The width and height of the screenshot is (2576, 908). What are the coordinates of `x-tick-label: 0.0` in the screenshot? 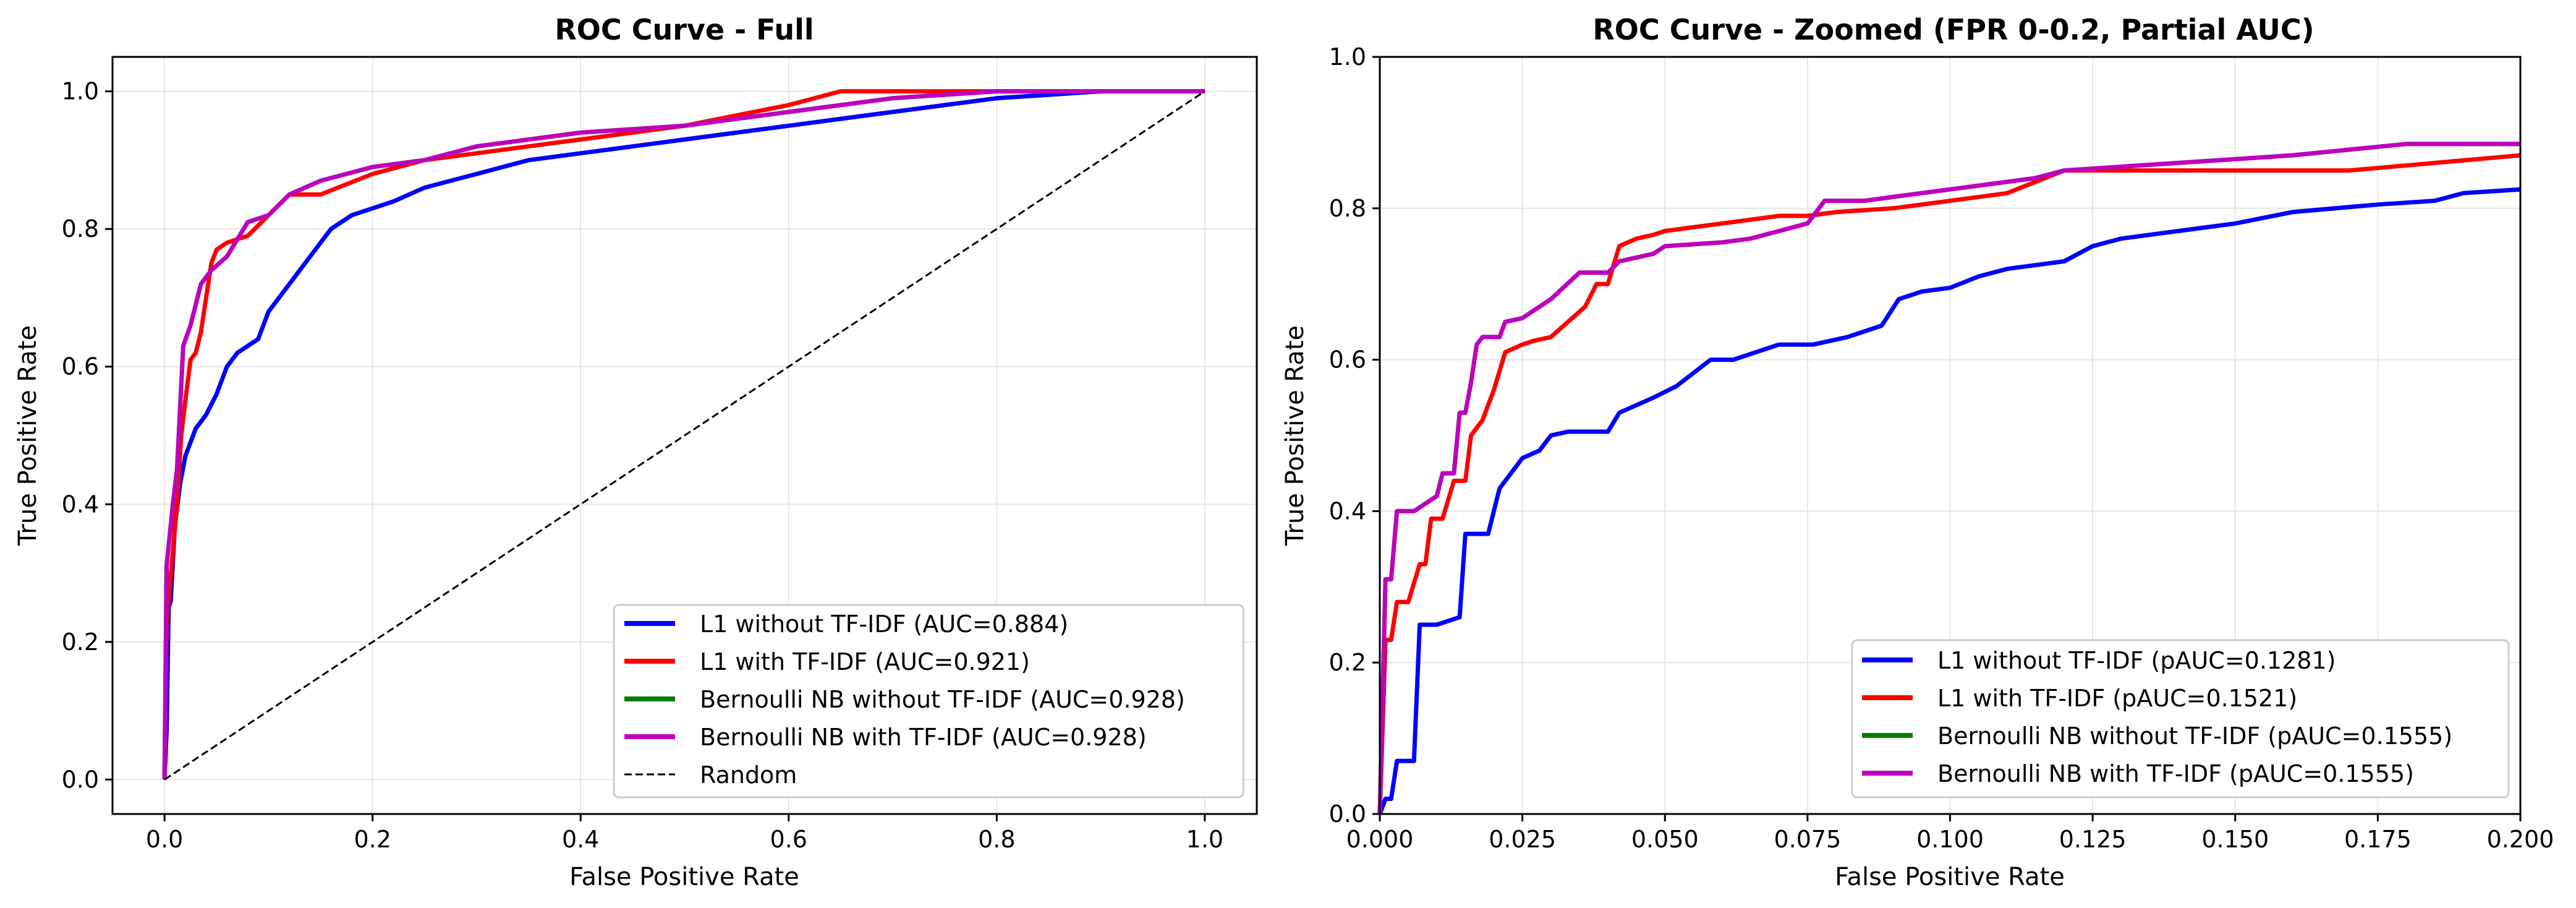 It's located at (164, 839).